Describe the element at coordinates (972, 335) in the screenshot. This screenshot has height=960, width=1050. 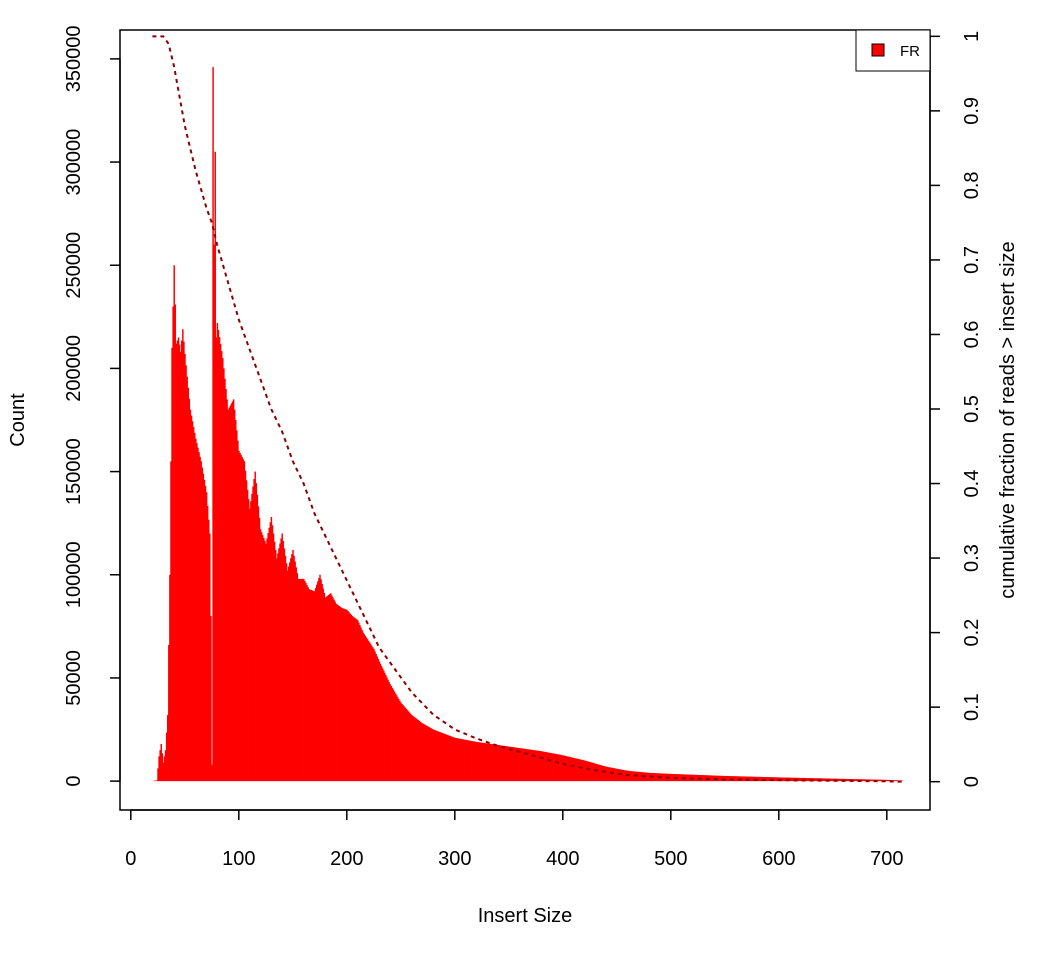
I see `y2-tick-label: 0.6` at that location.